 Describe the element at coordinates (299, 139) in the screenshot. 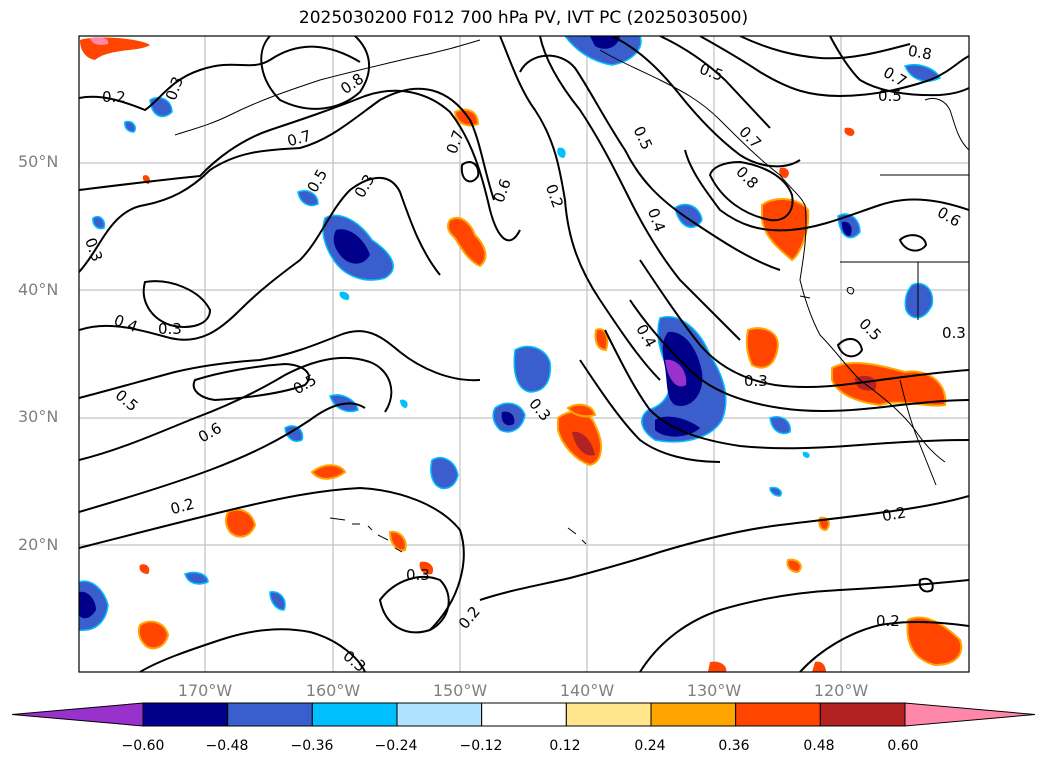

I see `contour-label: 0.7` at that location.